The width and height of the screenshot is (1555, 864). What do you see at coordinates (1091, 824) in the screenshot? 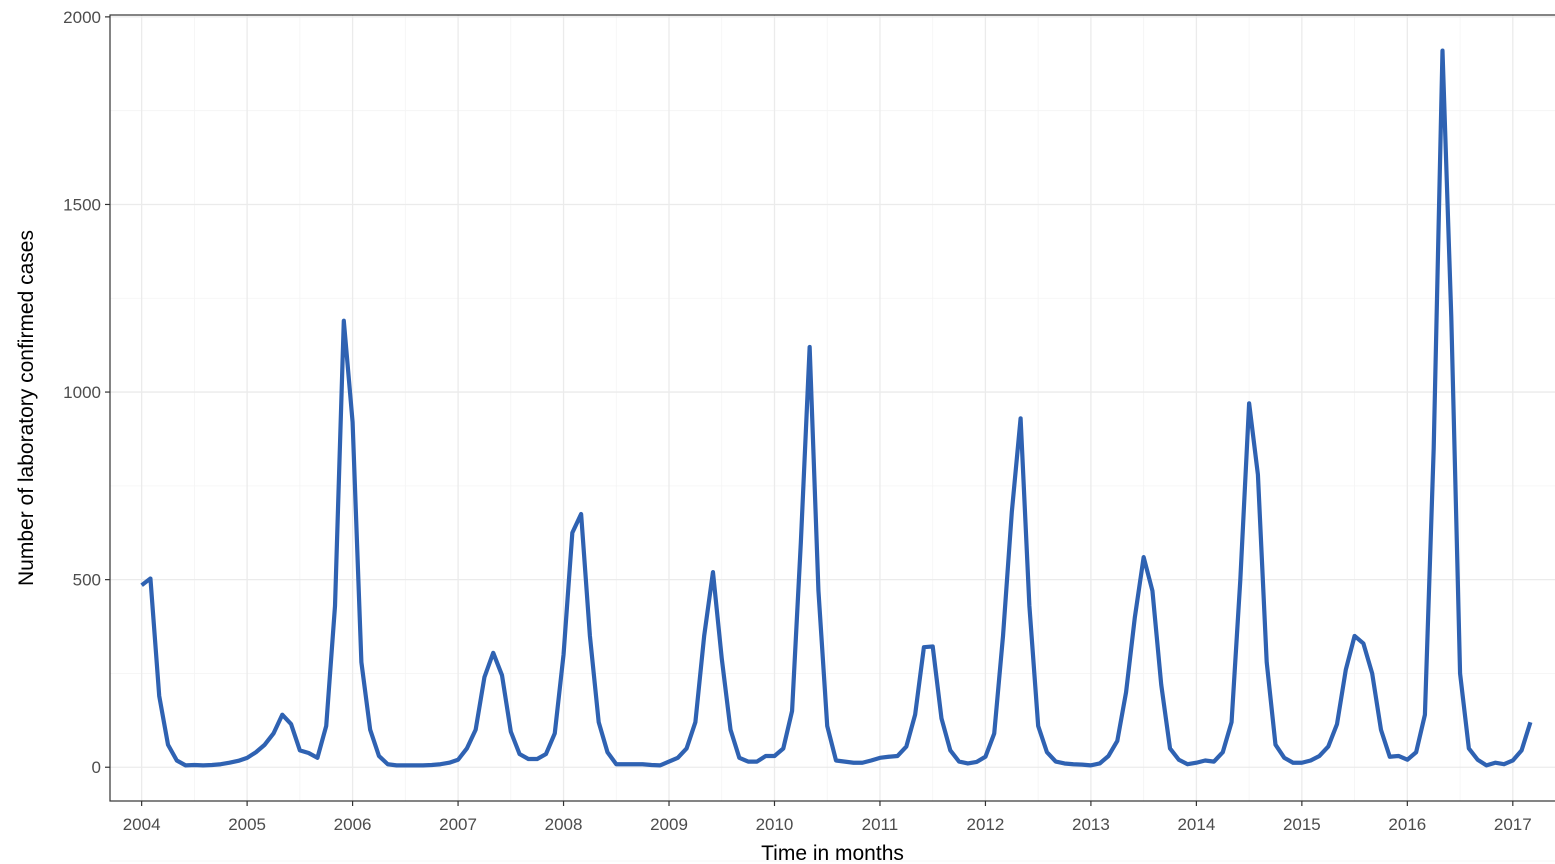
I see `x-tick-label: 2013` at bounding box center [1091, 824].